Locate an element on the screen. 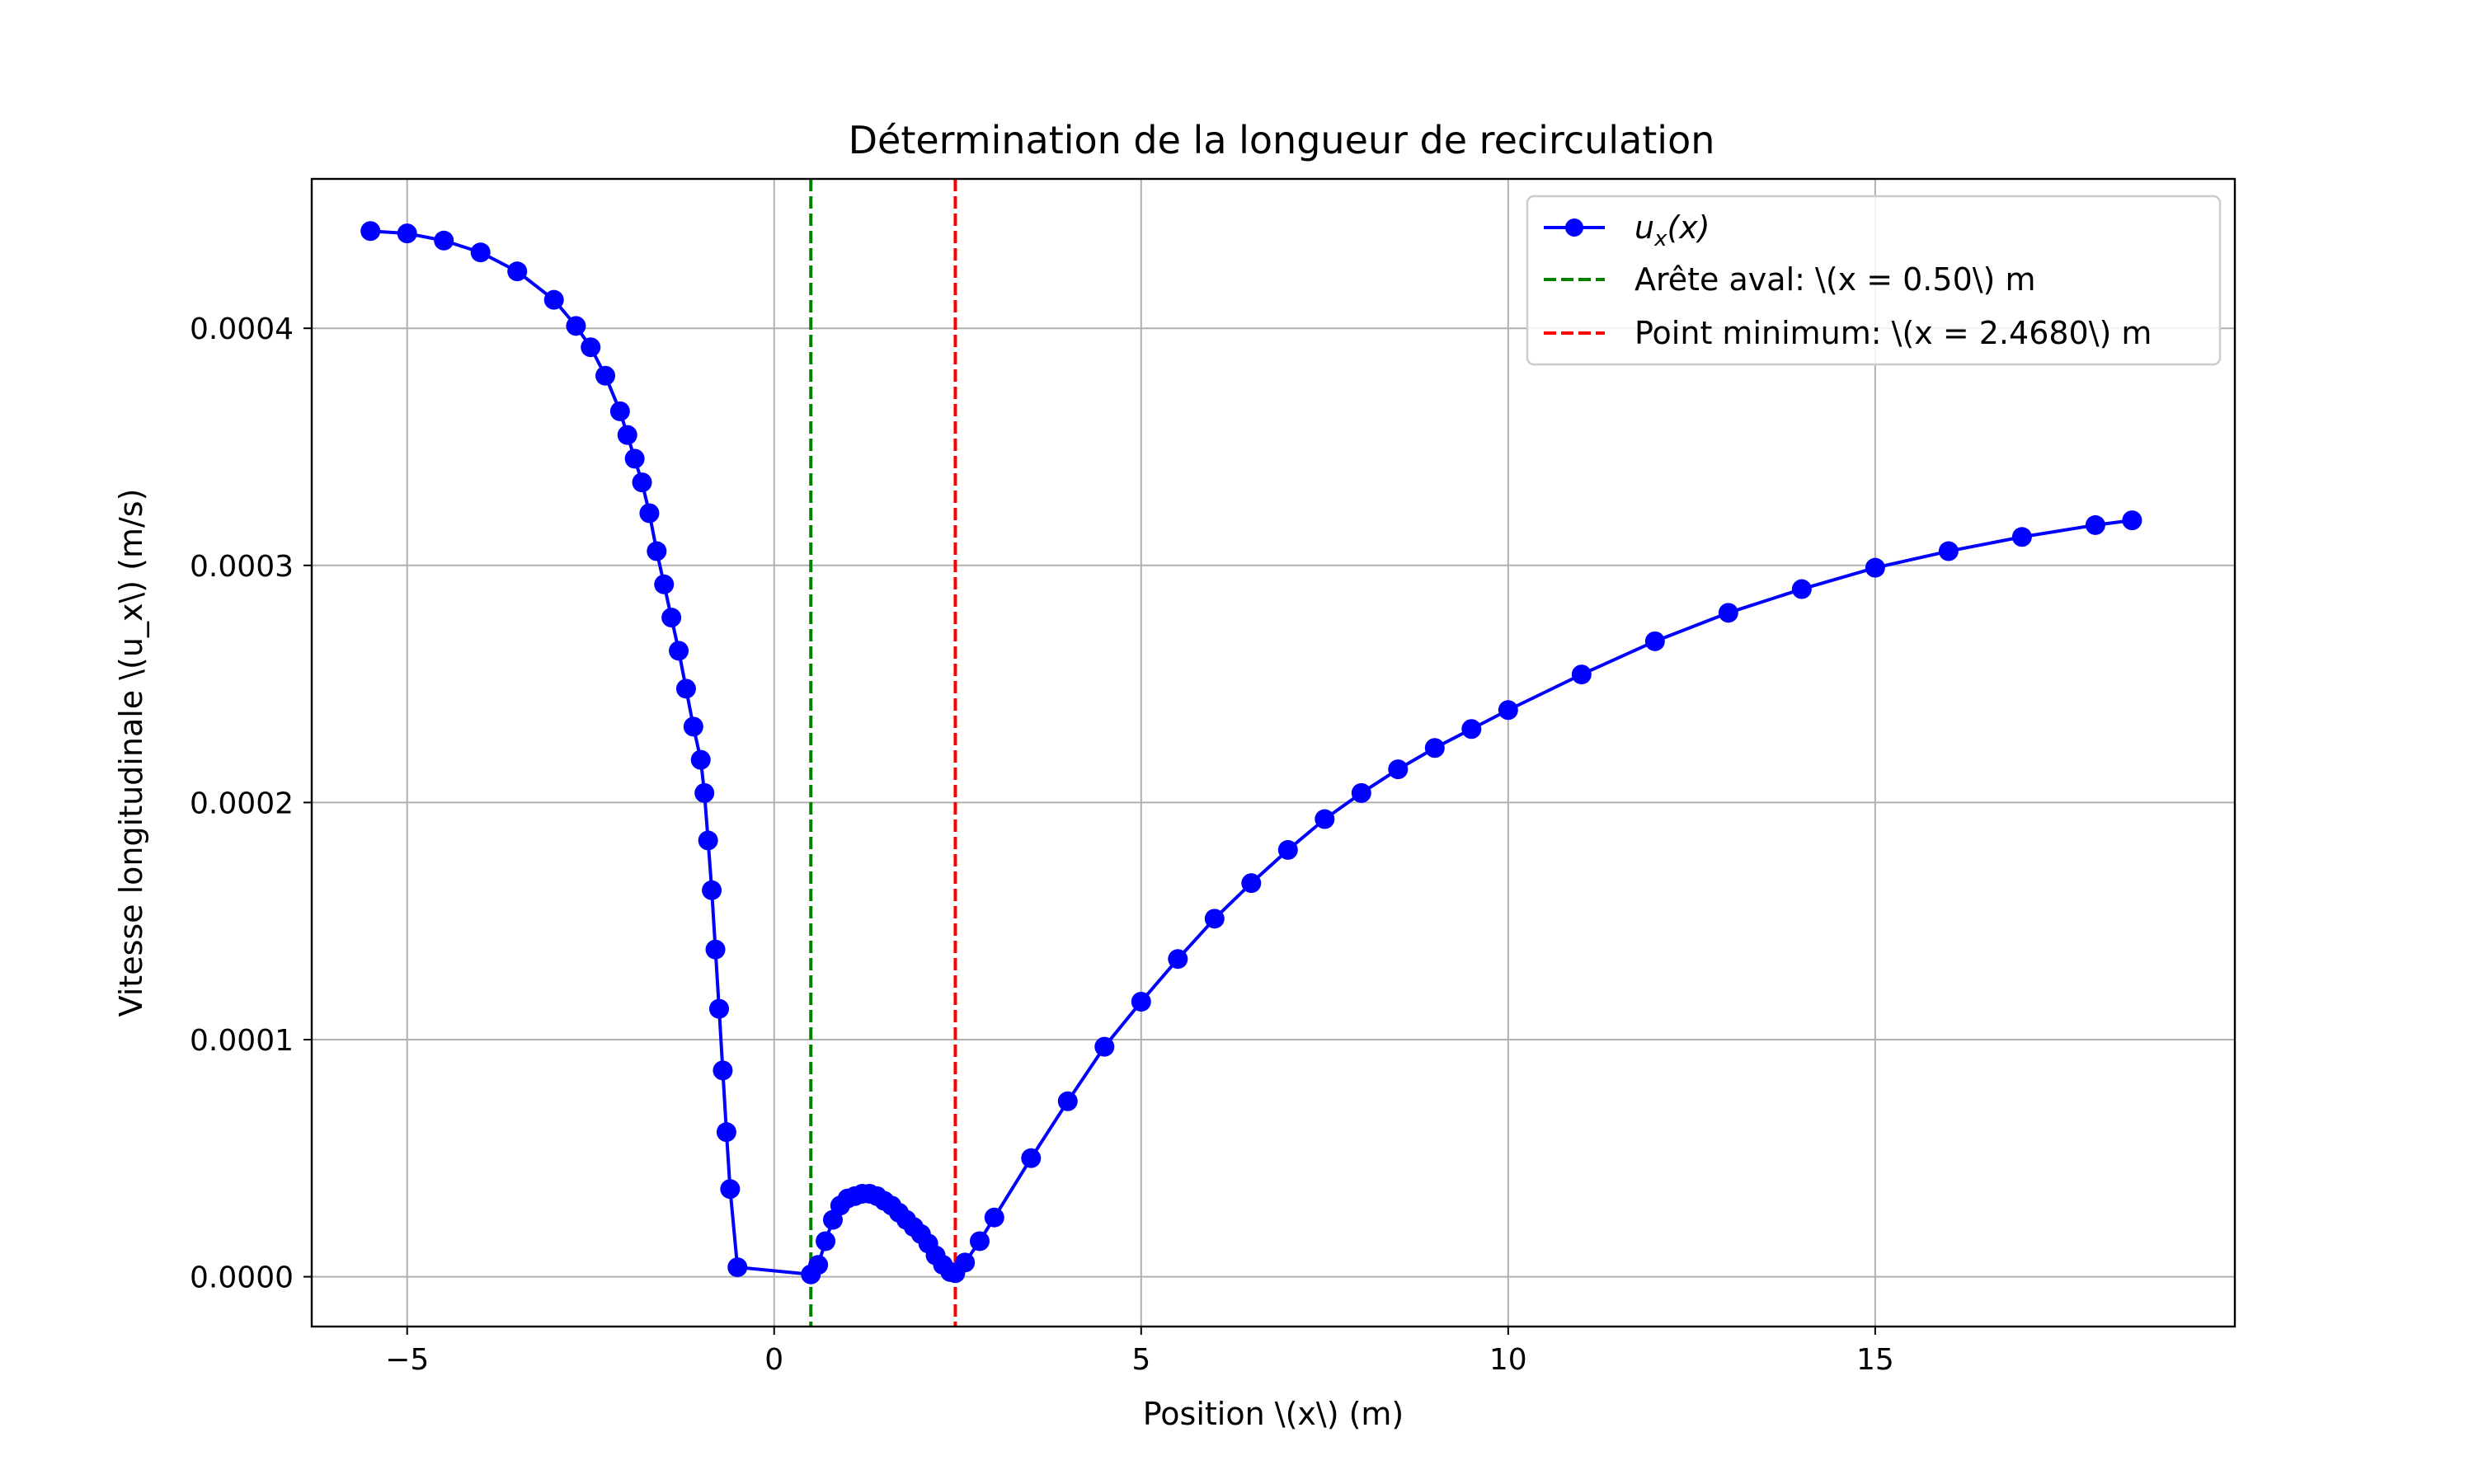 The image size is (2474, 1484). y-tick-label: 0.0002 is located at coordinates (242, 803).